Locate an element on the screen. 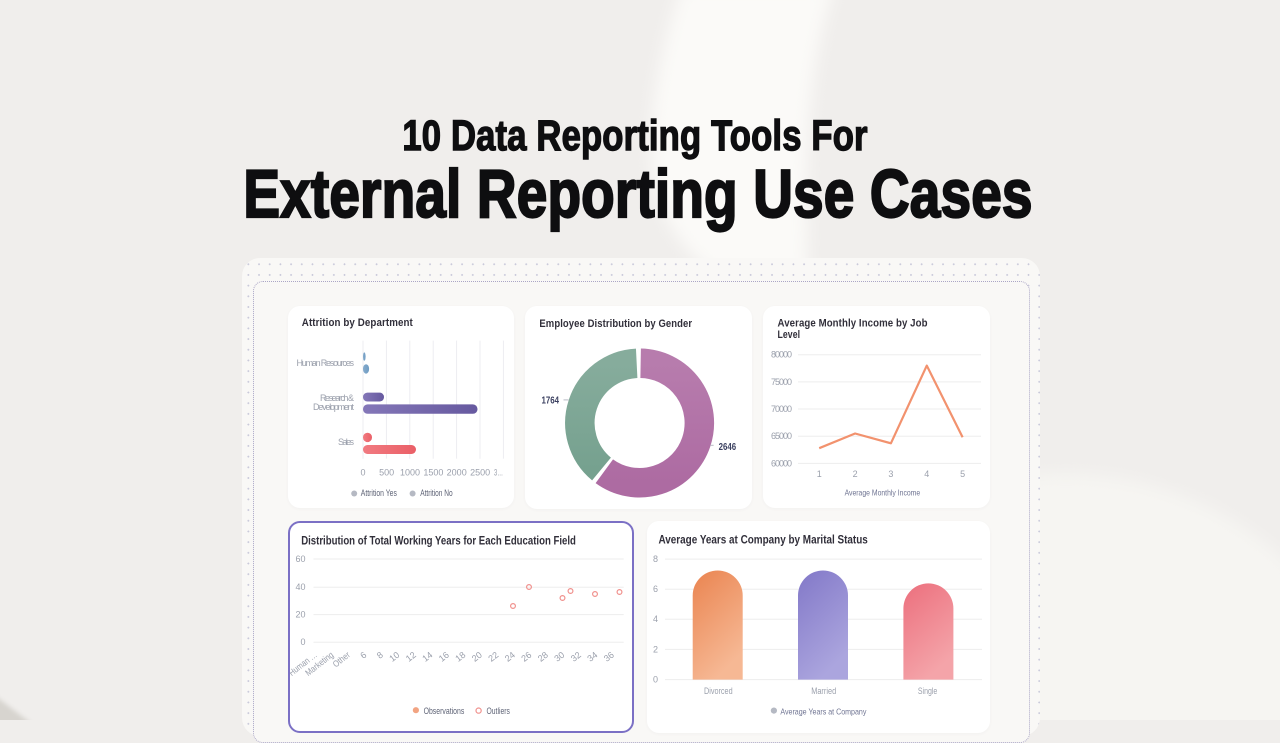 The height and width of the screenshot is (743, 1280). svg-text: Other is located at coordinates (341, 660).